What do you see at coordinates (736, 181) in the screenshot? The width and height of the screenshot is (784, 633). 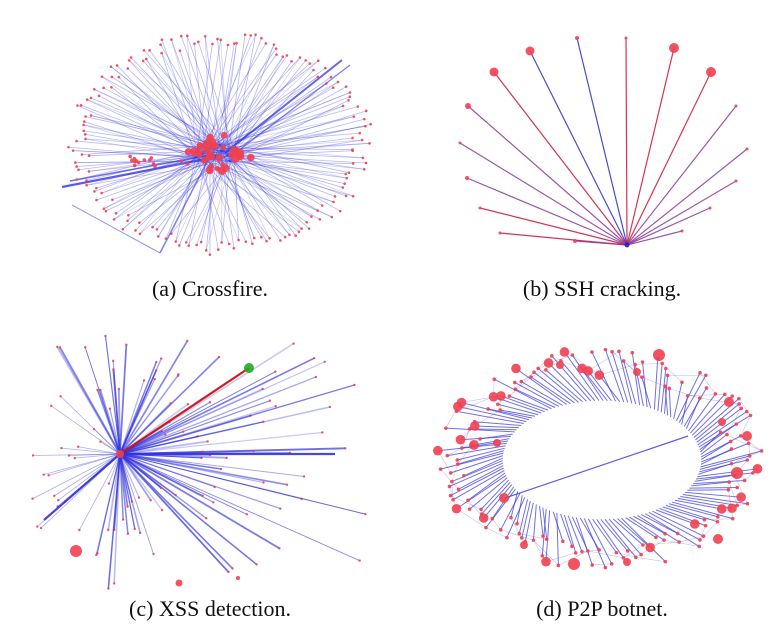 I see `attacker-node` at bounding box center [736, 181].